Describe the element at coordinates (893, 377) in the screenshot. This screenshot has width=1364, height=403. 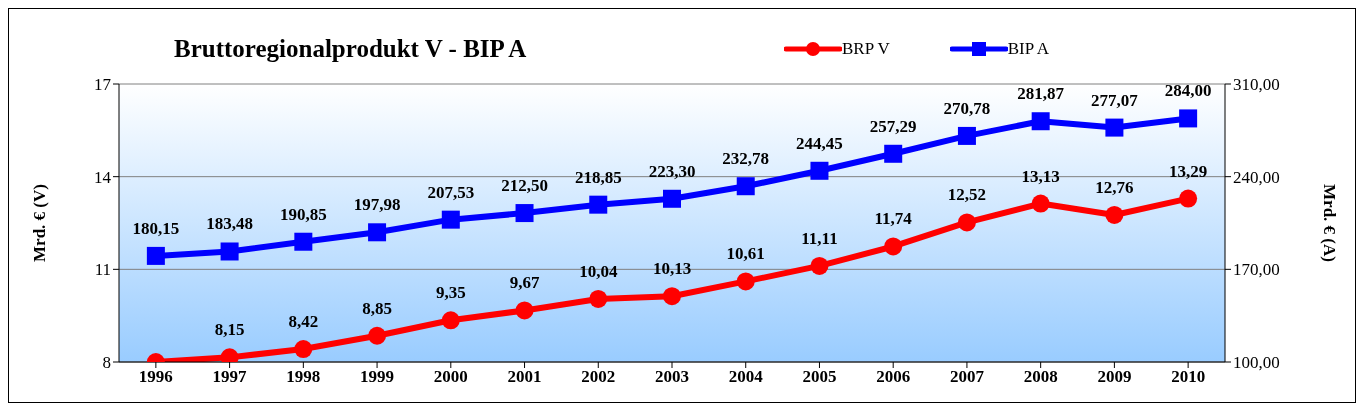
I see `x-tick-label: 2006` at that location.